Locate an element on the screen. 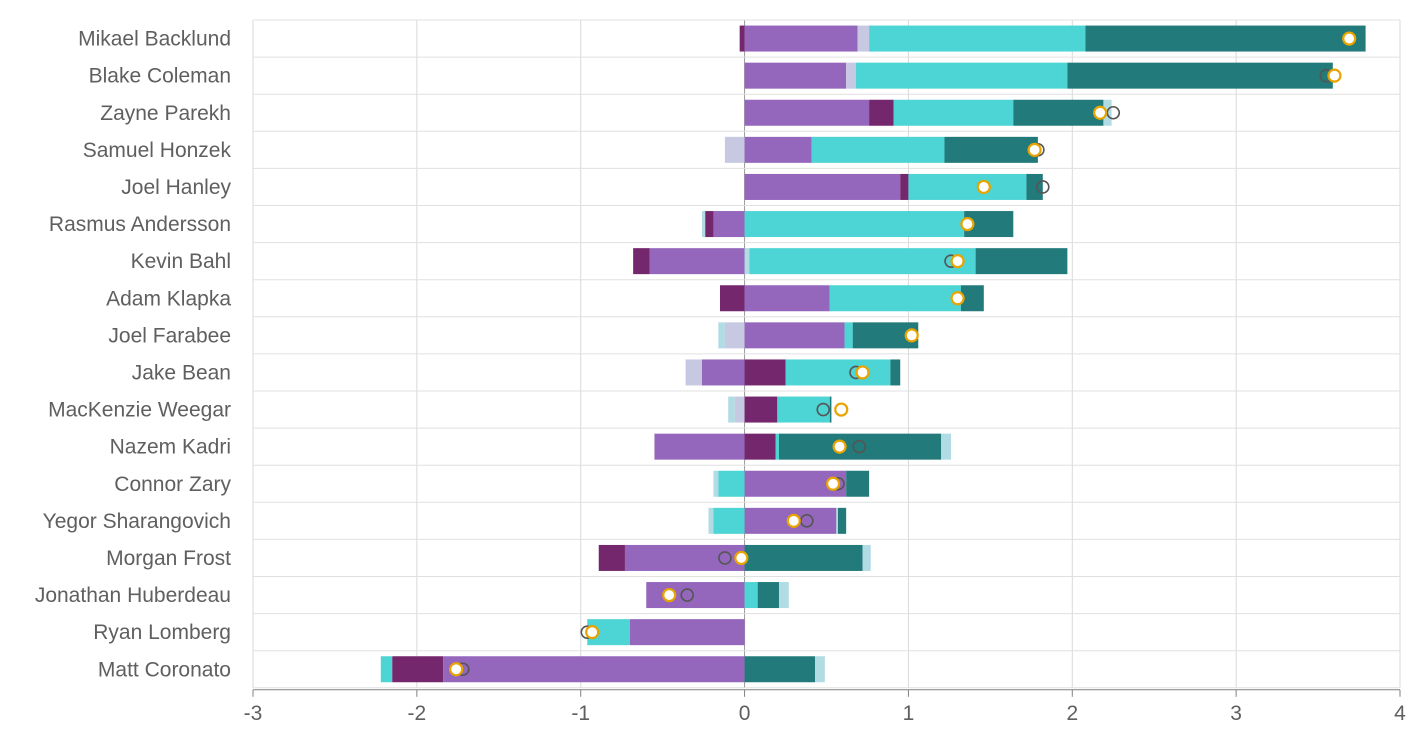  player-label: Connor Zary is located at coordinates (172, 484).